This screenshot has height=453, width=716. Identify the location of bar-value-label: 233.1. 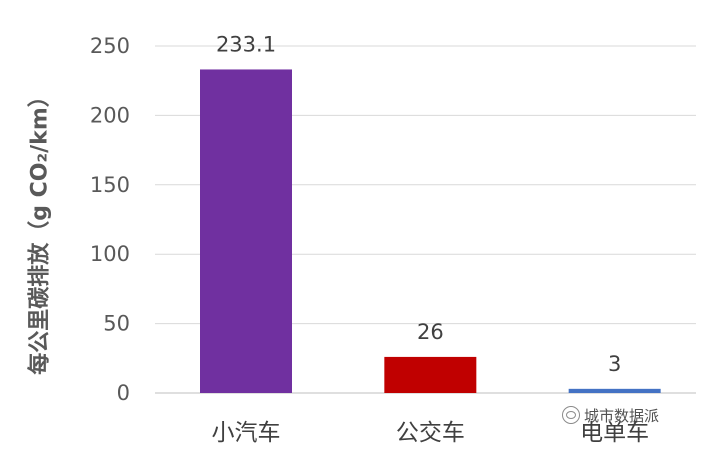
(246, 44).